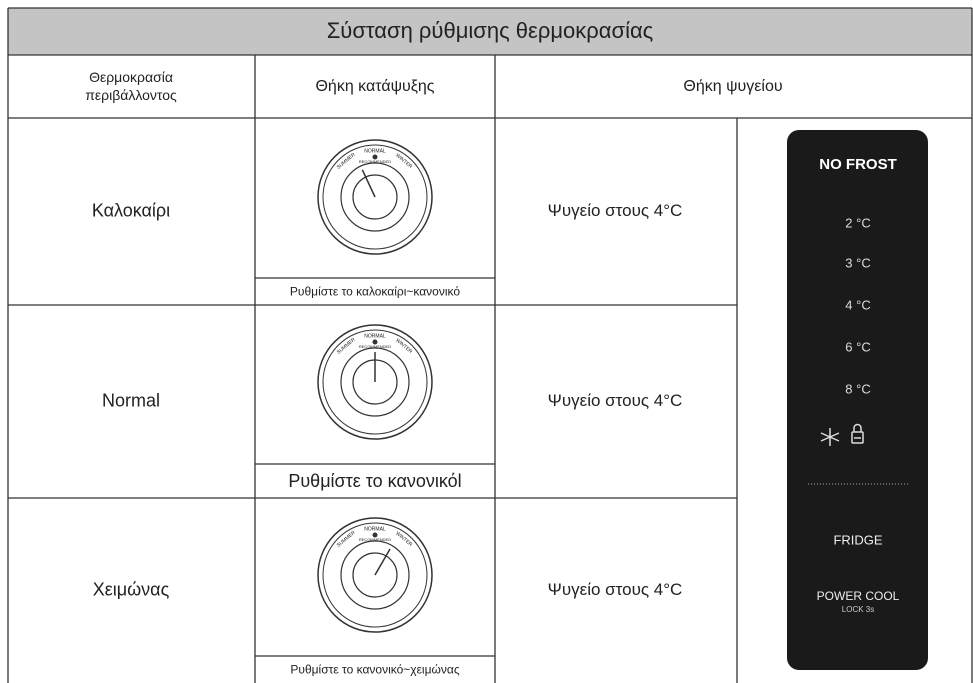 The height and width of the screenshot is (683, 973). I want to click on panel-temp: 6 °C, so click(857, 346).